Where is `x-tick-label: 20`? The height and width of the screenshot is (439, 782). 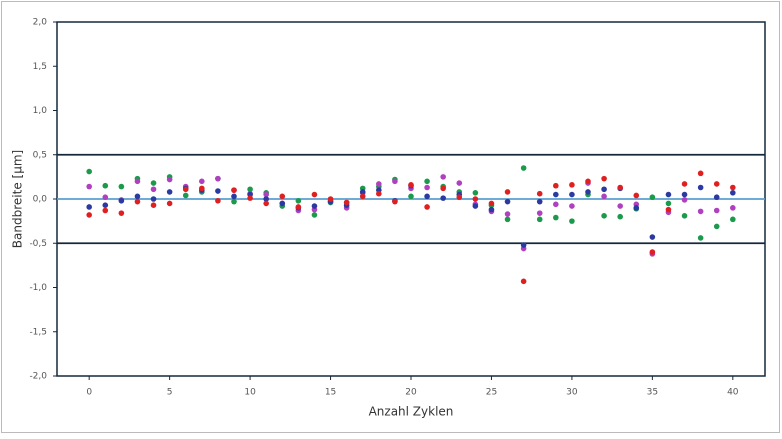
x-tick-label: 20 is located at coordinates (411, 393).